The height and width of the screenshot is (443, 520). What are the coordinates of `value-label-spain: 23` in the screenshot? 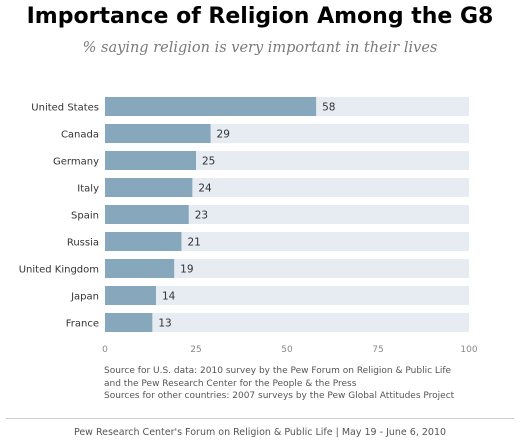 It's located at (201, 216).